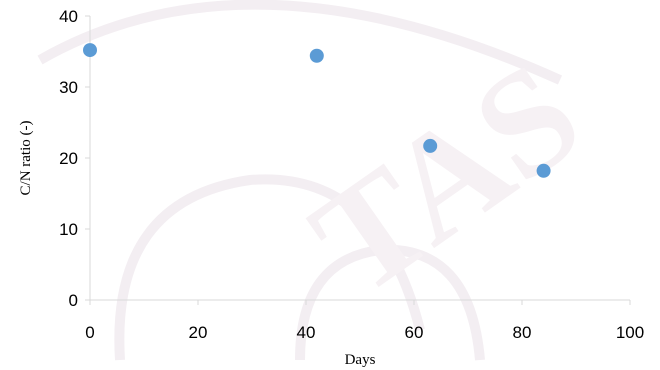 This screenshot has width=660, height=370. What do you see at coordinates (630, 332) in the screenshot?
I see `x-tick-label: 100` at bounding box center [630, 332].